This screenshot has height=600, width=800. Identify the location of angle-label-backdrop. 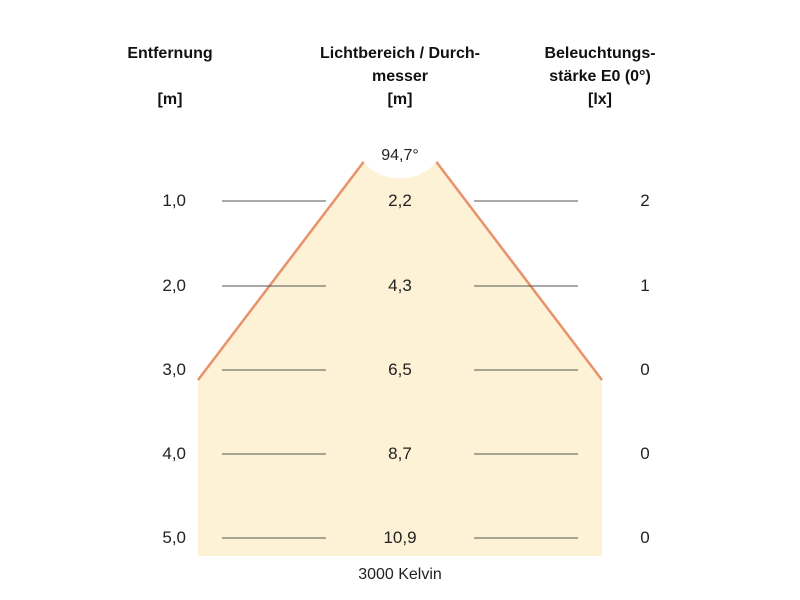
(400, 144).